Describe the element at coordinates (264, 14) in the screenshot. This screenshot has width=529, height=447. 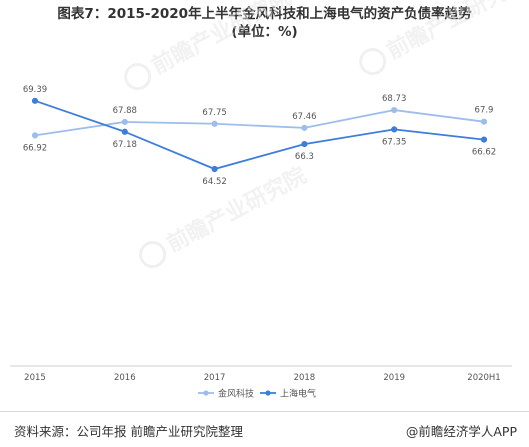
I see `chart-title: 图表7：2015-2020年上半年金风科技和上海电气的资产负债率趋势` at that location.